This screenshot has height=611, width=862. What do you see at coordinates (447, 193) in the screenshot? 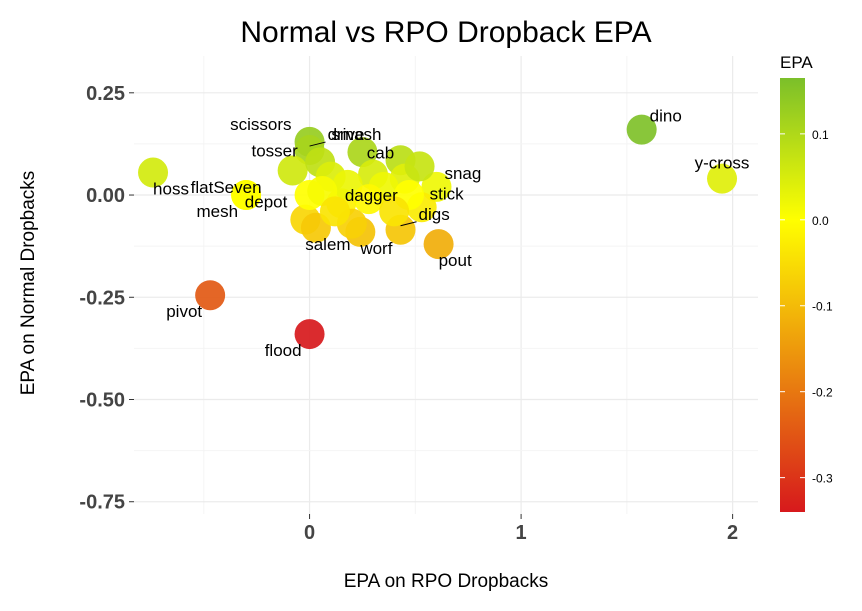
I see `point-label: stick` at bounding box center [447, 193].